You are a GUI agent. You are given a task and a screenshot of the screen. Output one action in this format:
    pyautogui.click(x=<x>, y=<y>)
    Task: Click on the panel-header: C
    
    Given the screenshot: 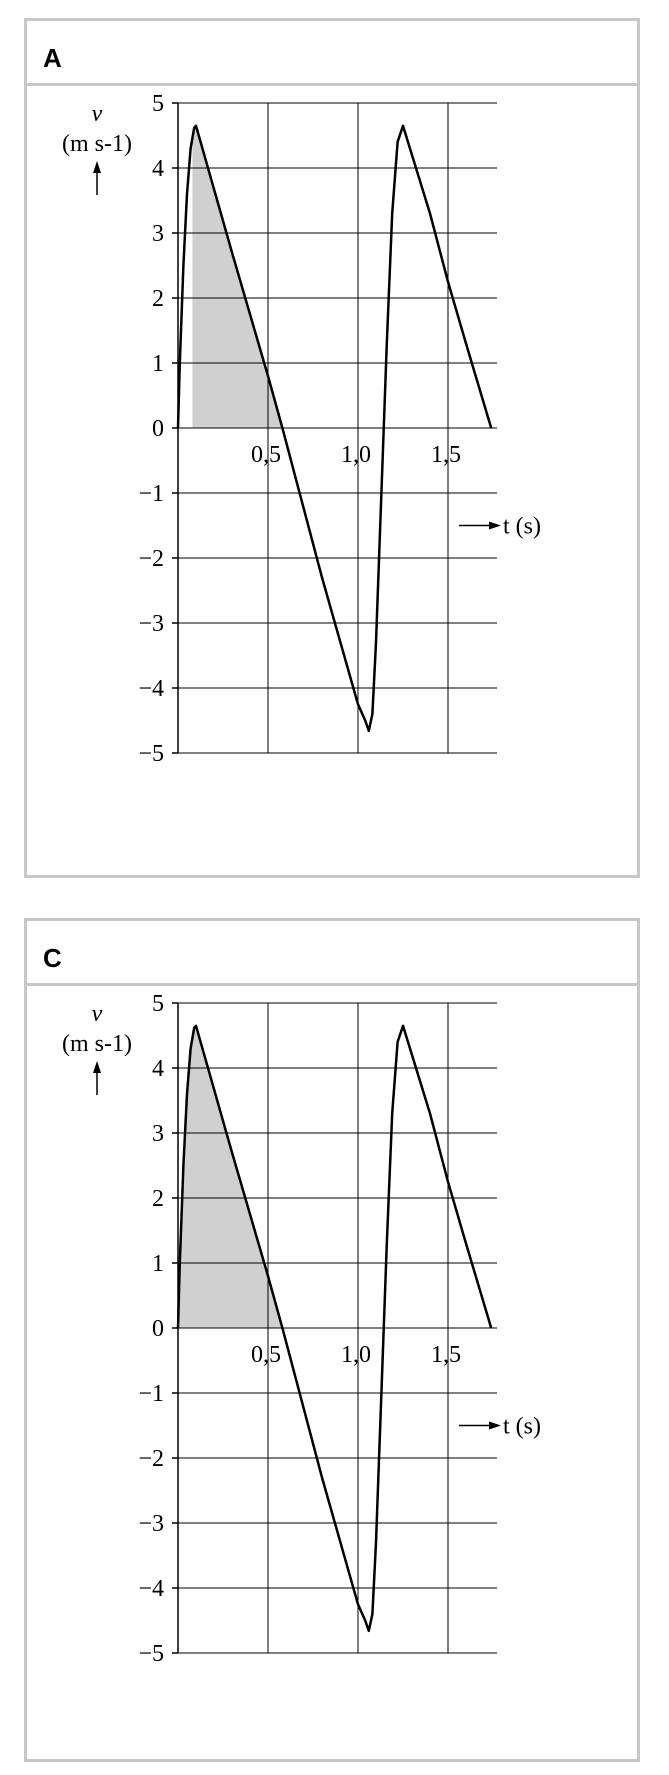 What is the action you would take?
    pyautogui.click(x=332, y=953)
    